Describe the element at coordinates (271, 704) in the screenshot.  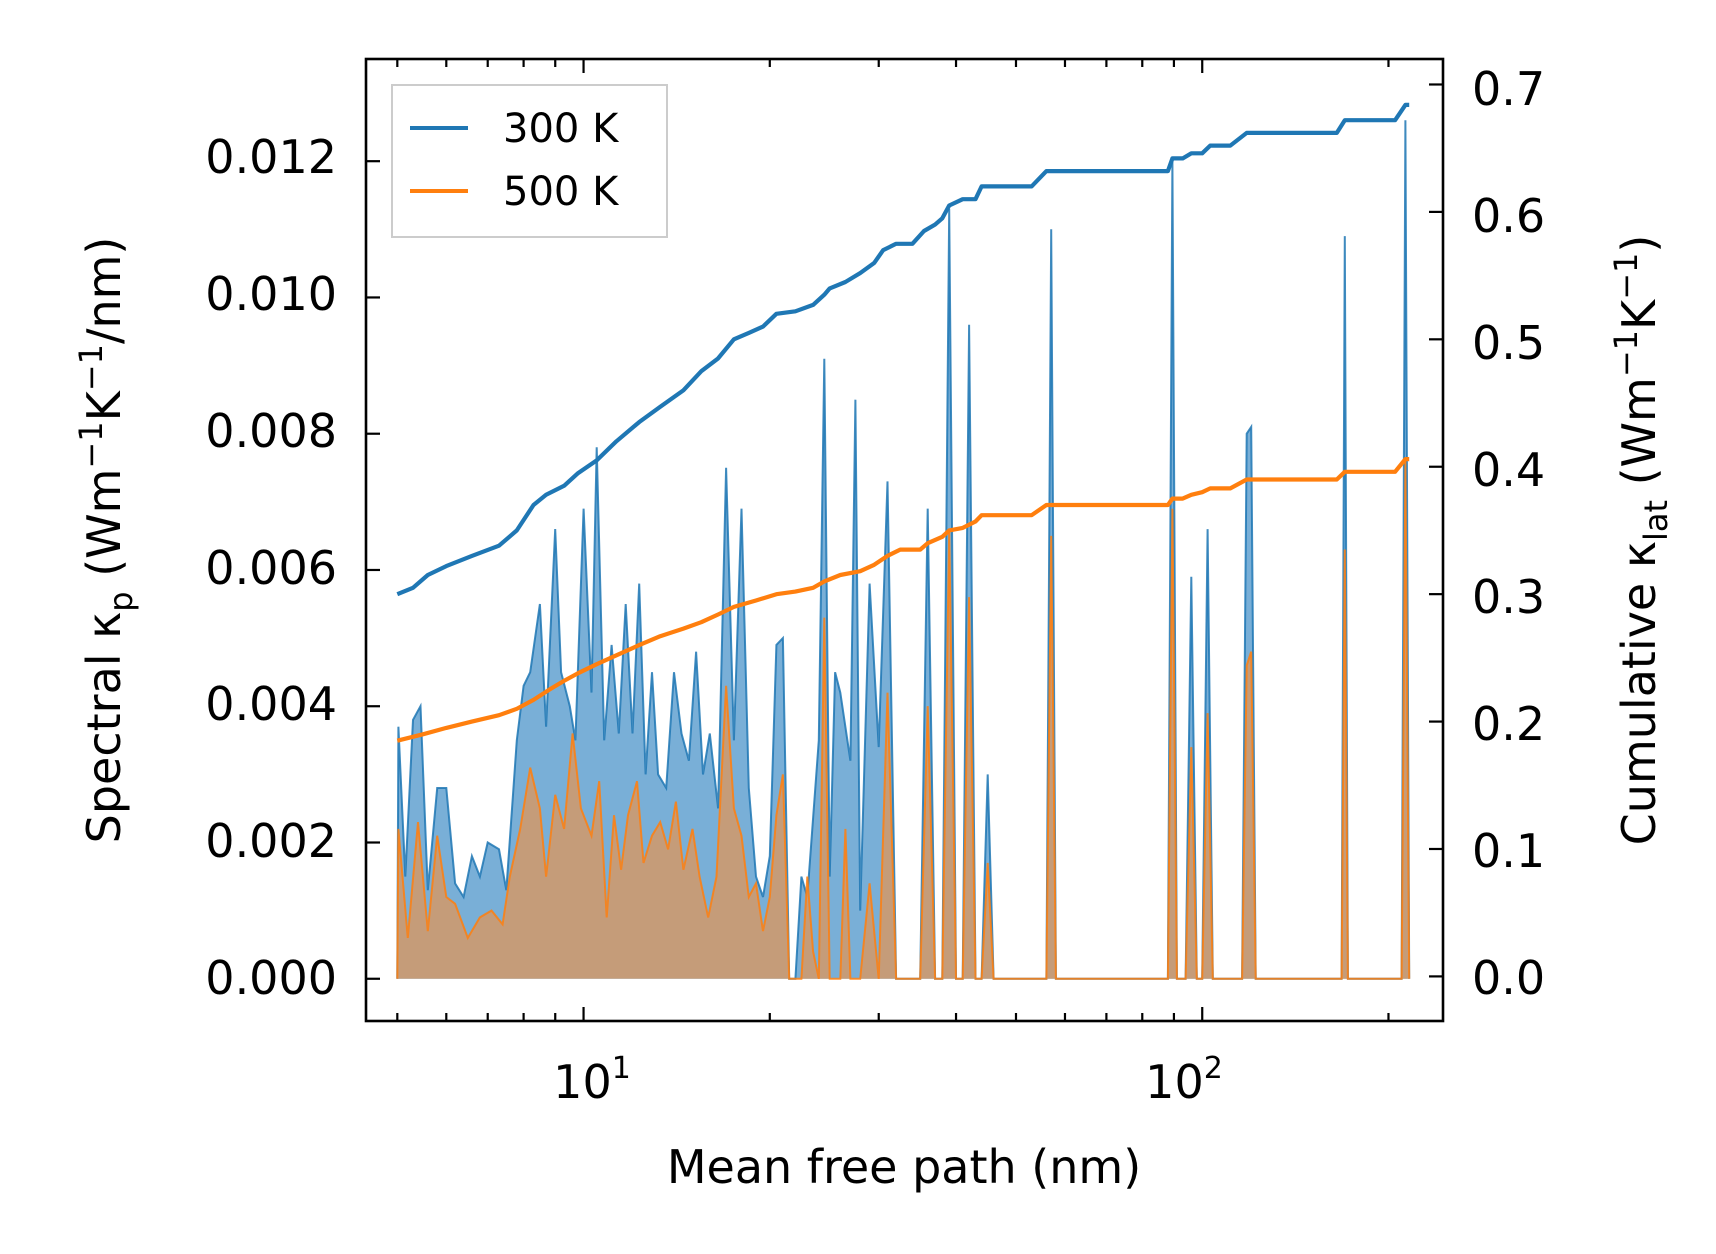
I see `y-left-tick-label: 0.004` at that location.